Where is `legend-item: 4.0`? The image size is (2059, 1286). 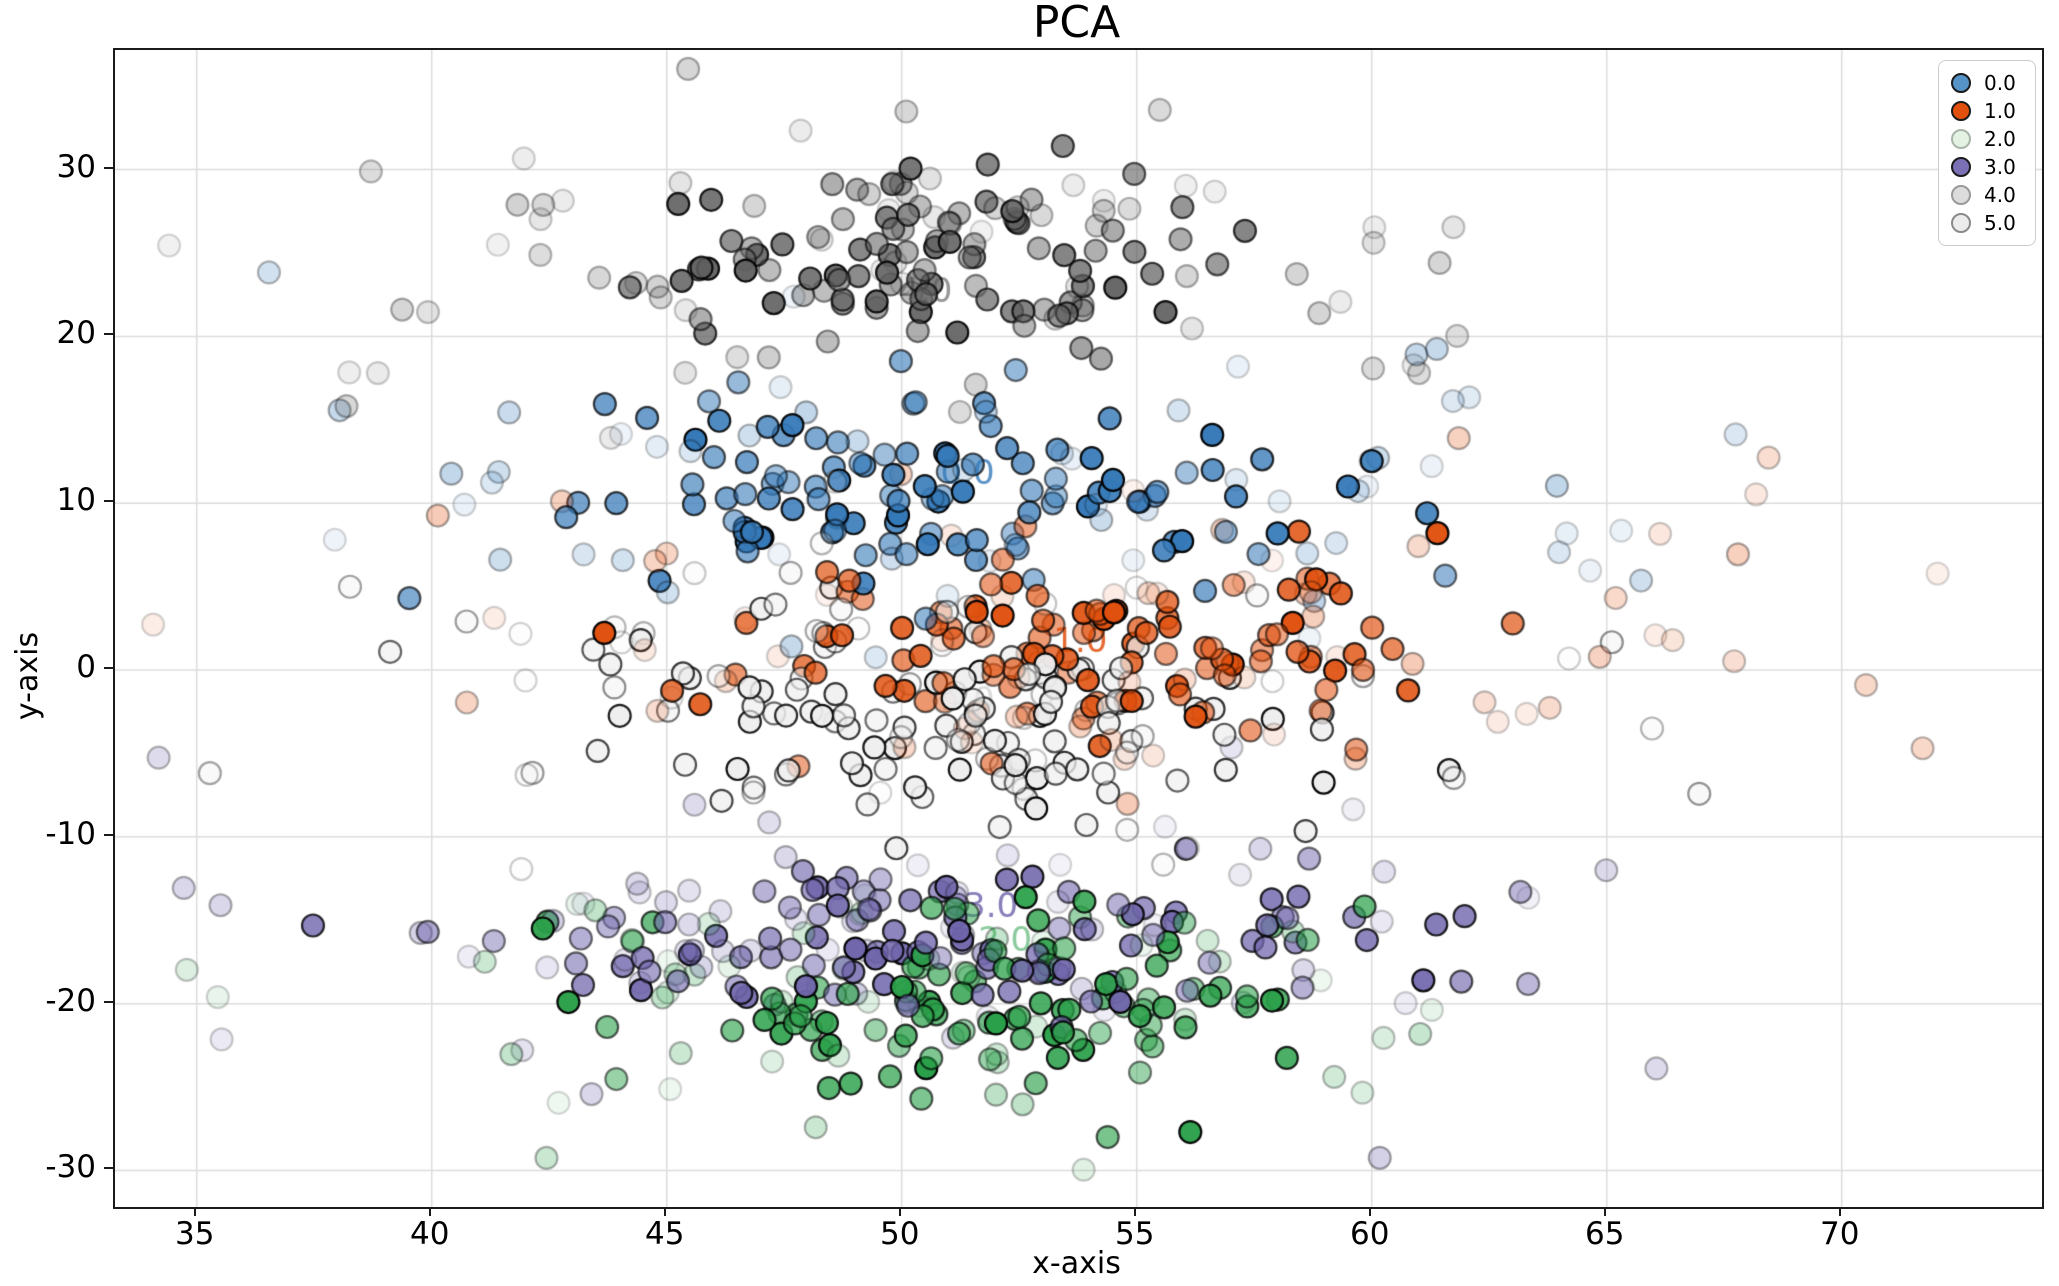 legend-item: 4.0 is located at coordinates (1993, 195).